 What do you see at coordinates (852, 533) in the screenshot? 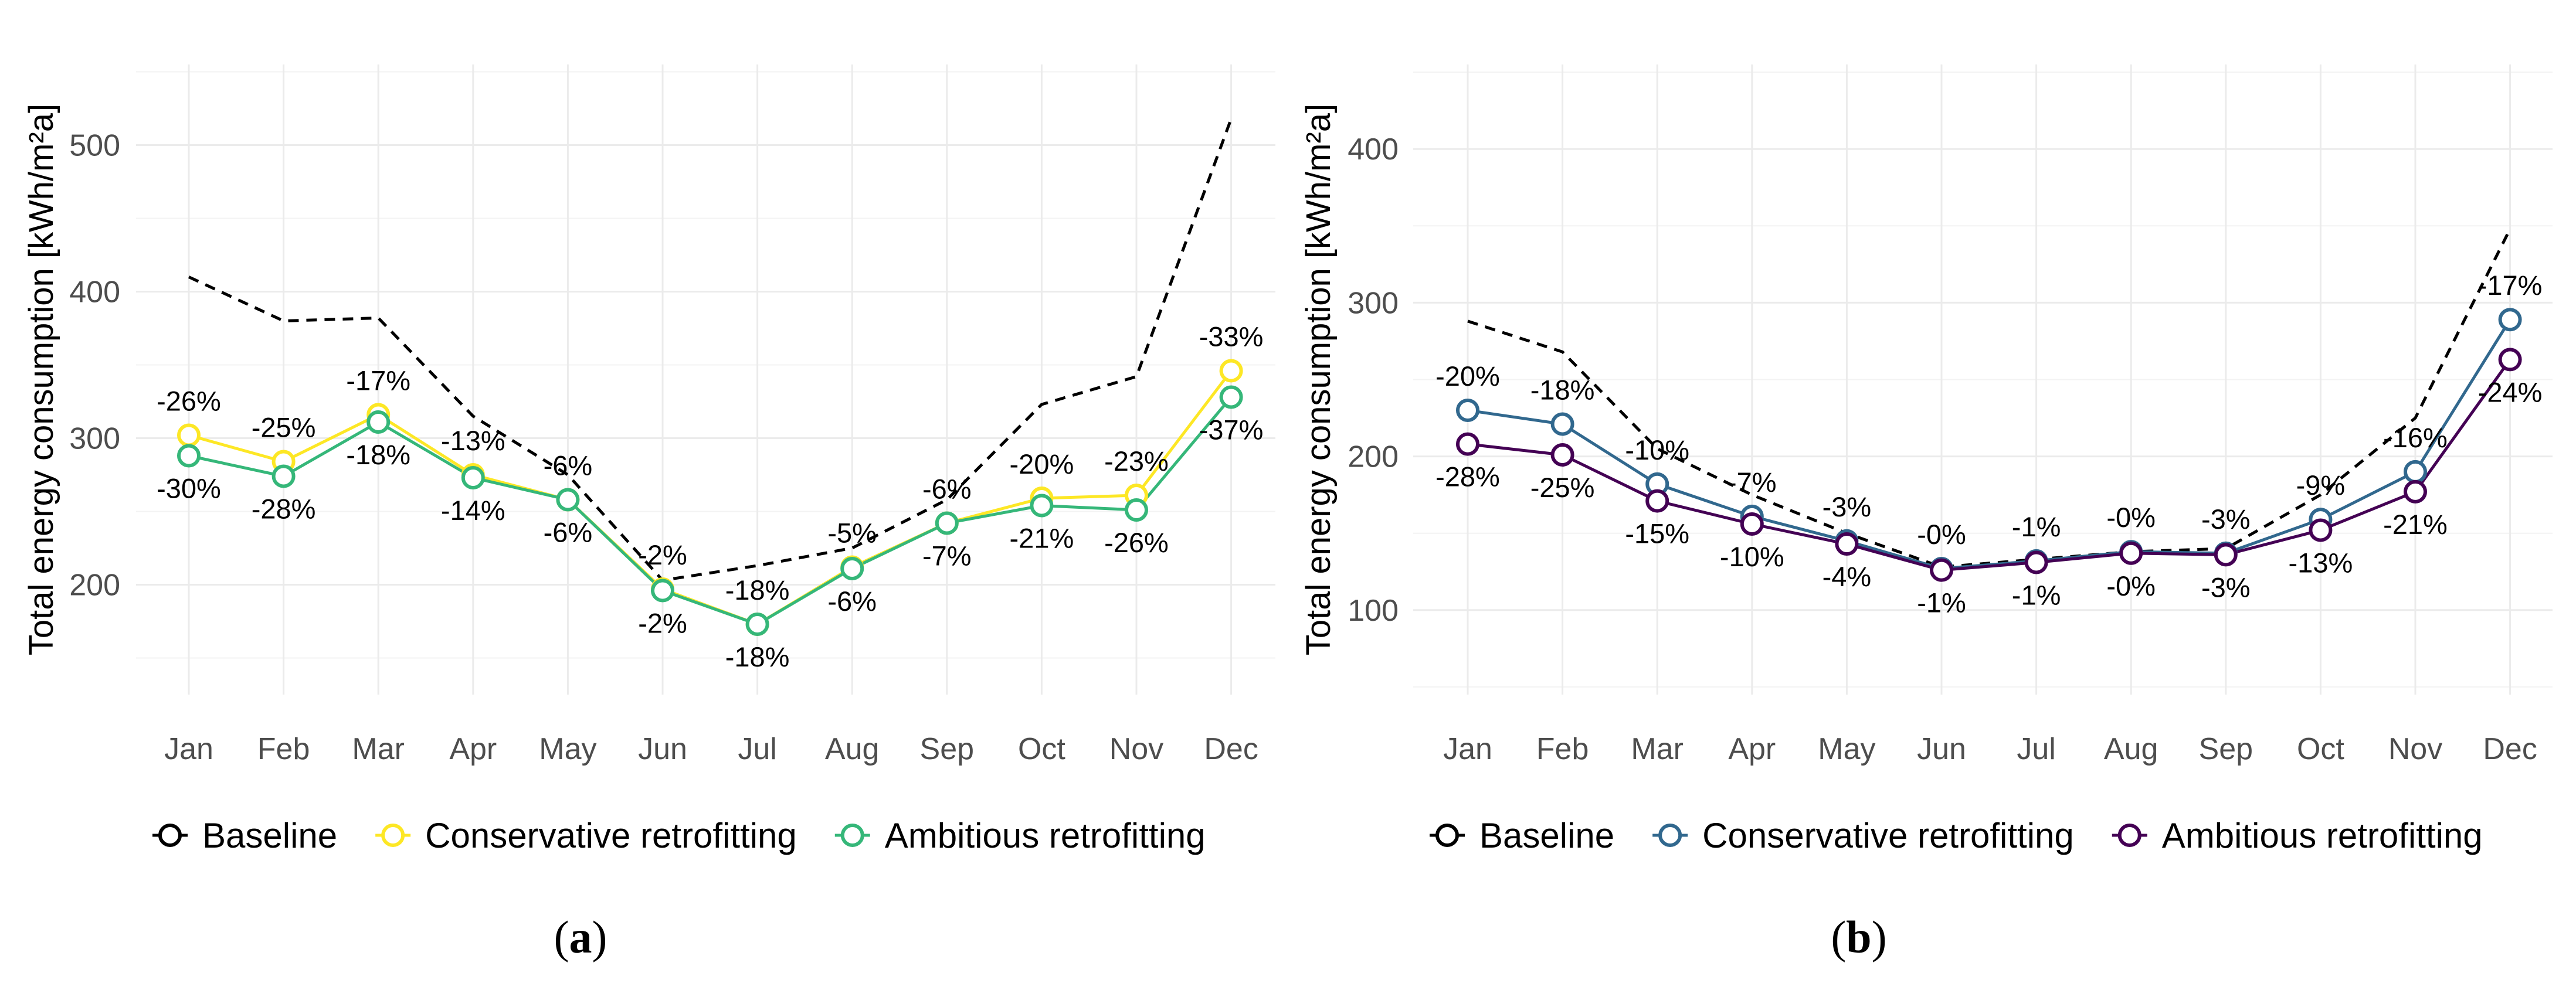
I see `data-label-conservative-retrofitting: -5%` at bounding box center [852, 533].